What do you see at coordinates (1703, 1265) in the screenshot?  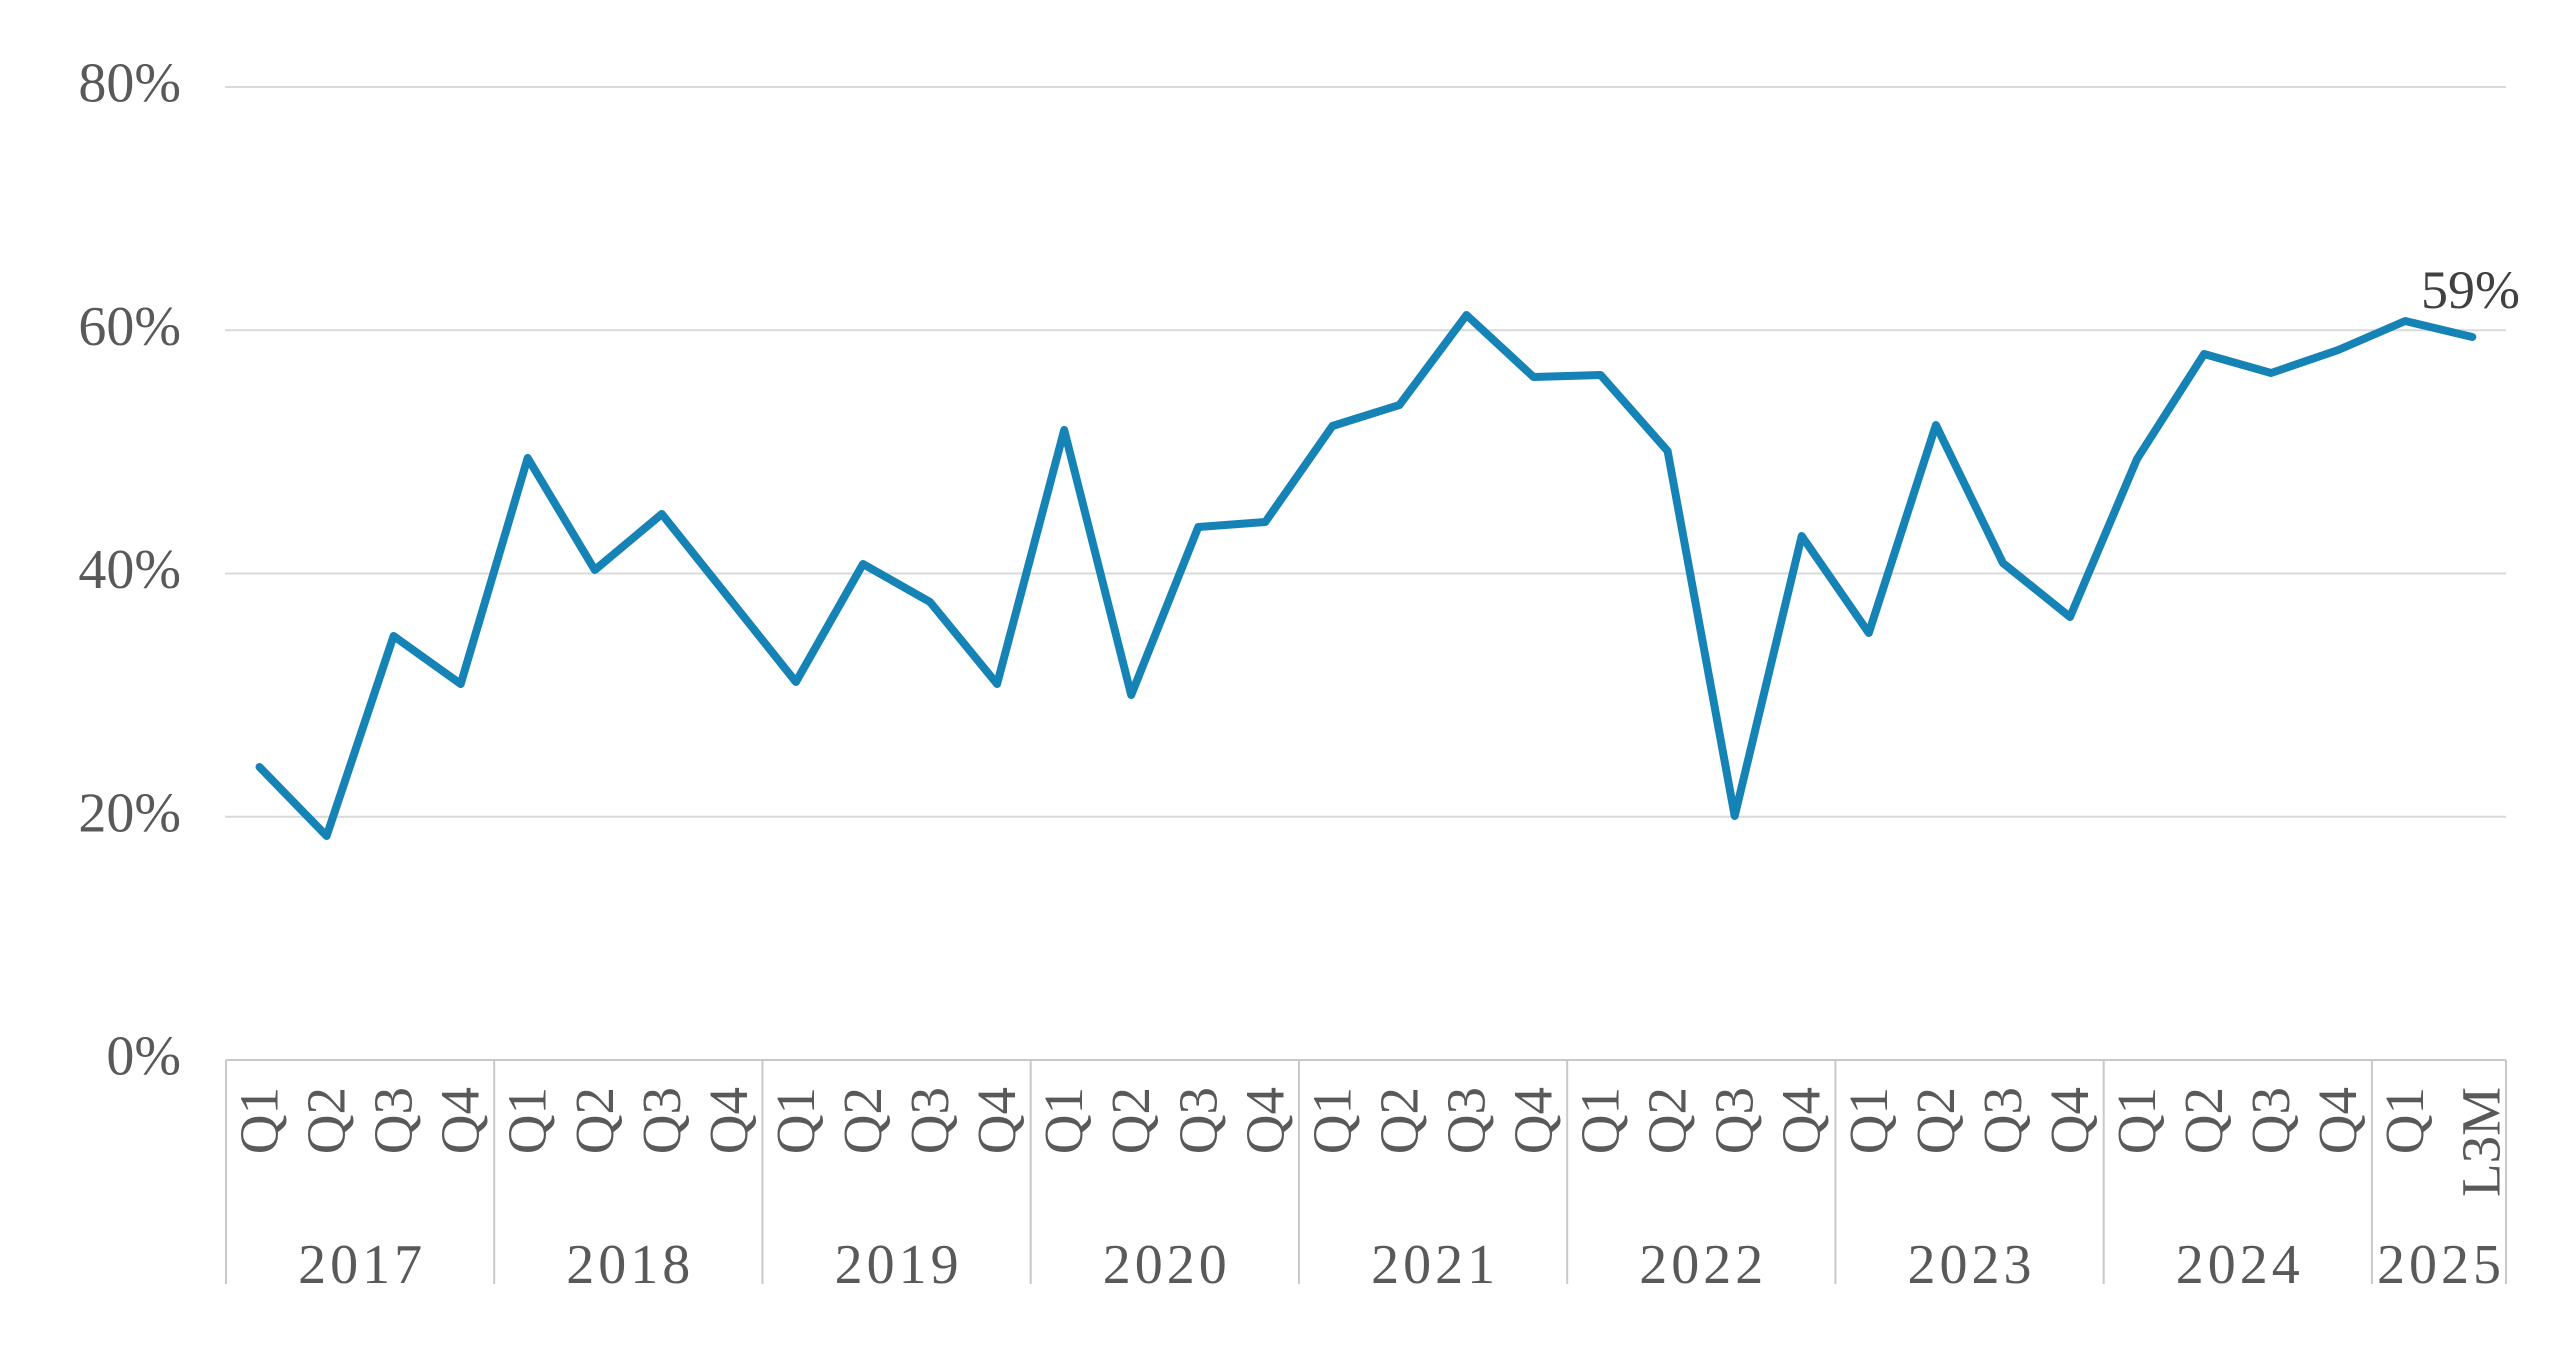 I see `svg-text: 2022` at bounding box center [1703, 1265].